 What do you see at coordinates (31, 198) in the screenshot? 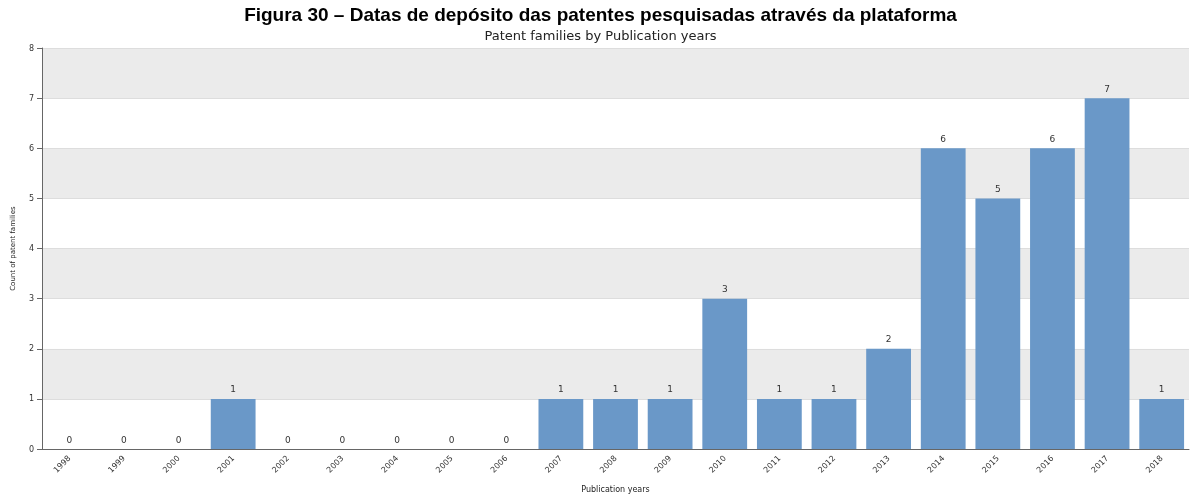
I see `y-tick-label: 5` at bounding box center [31, 198].